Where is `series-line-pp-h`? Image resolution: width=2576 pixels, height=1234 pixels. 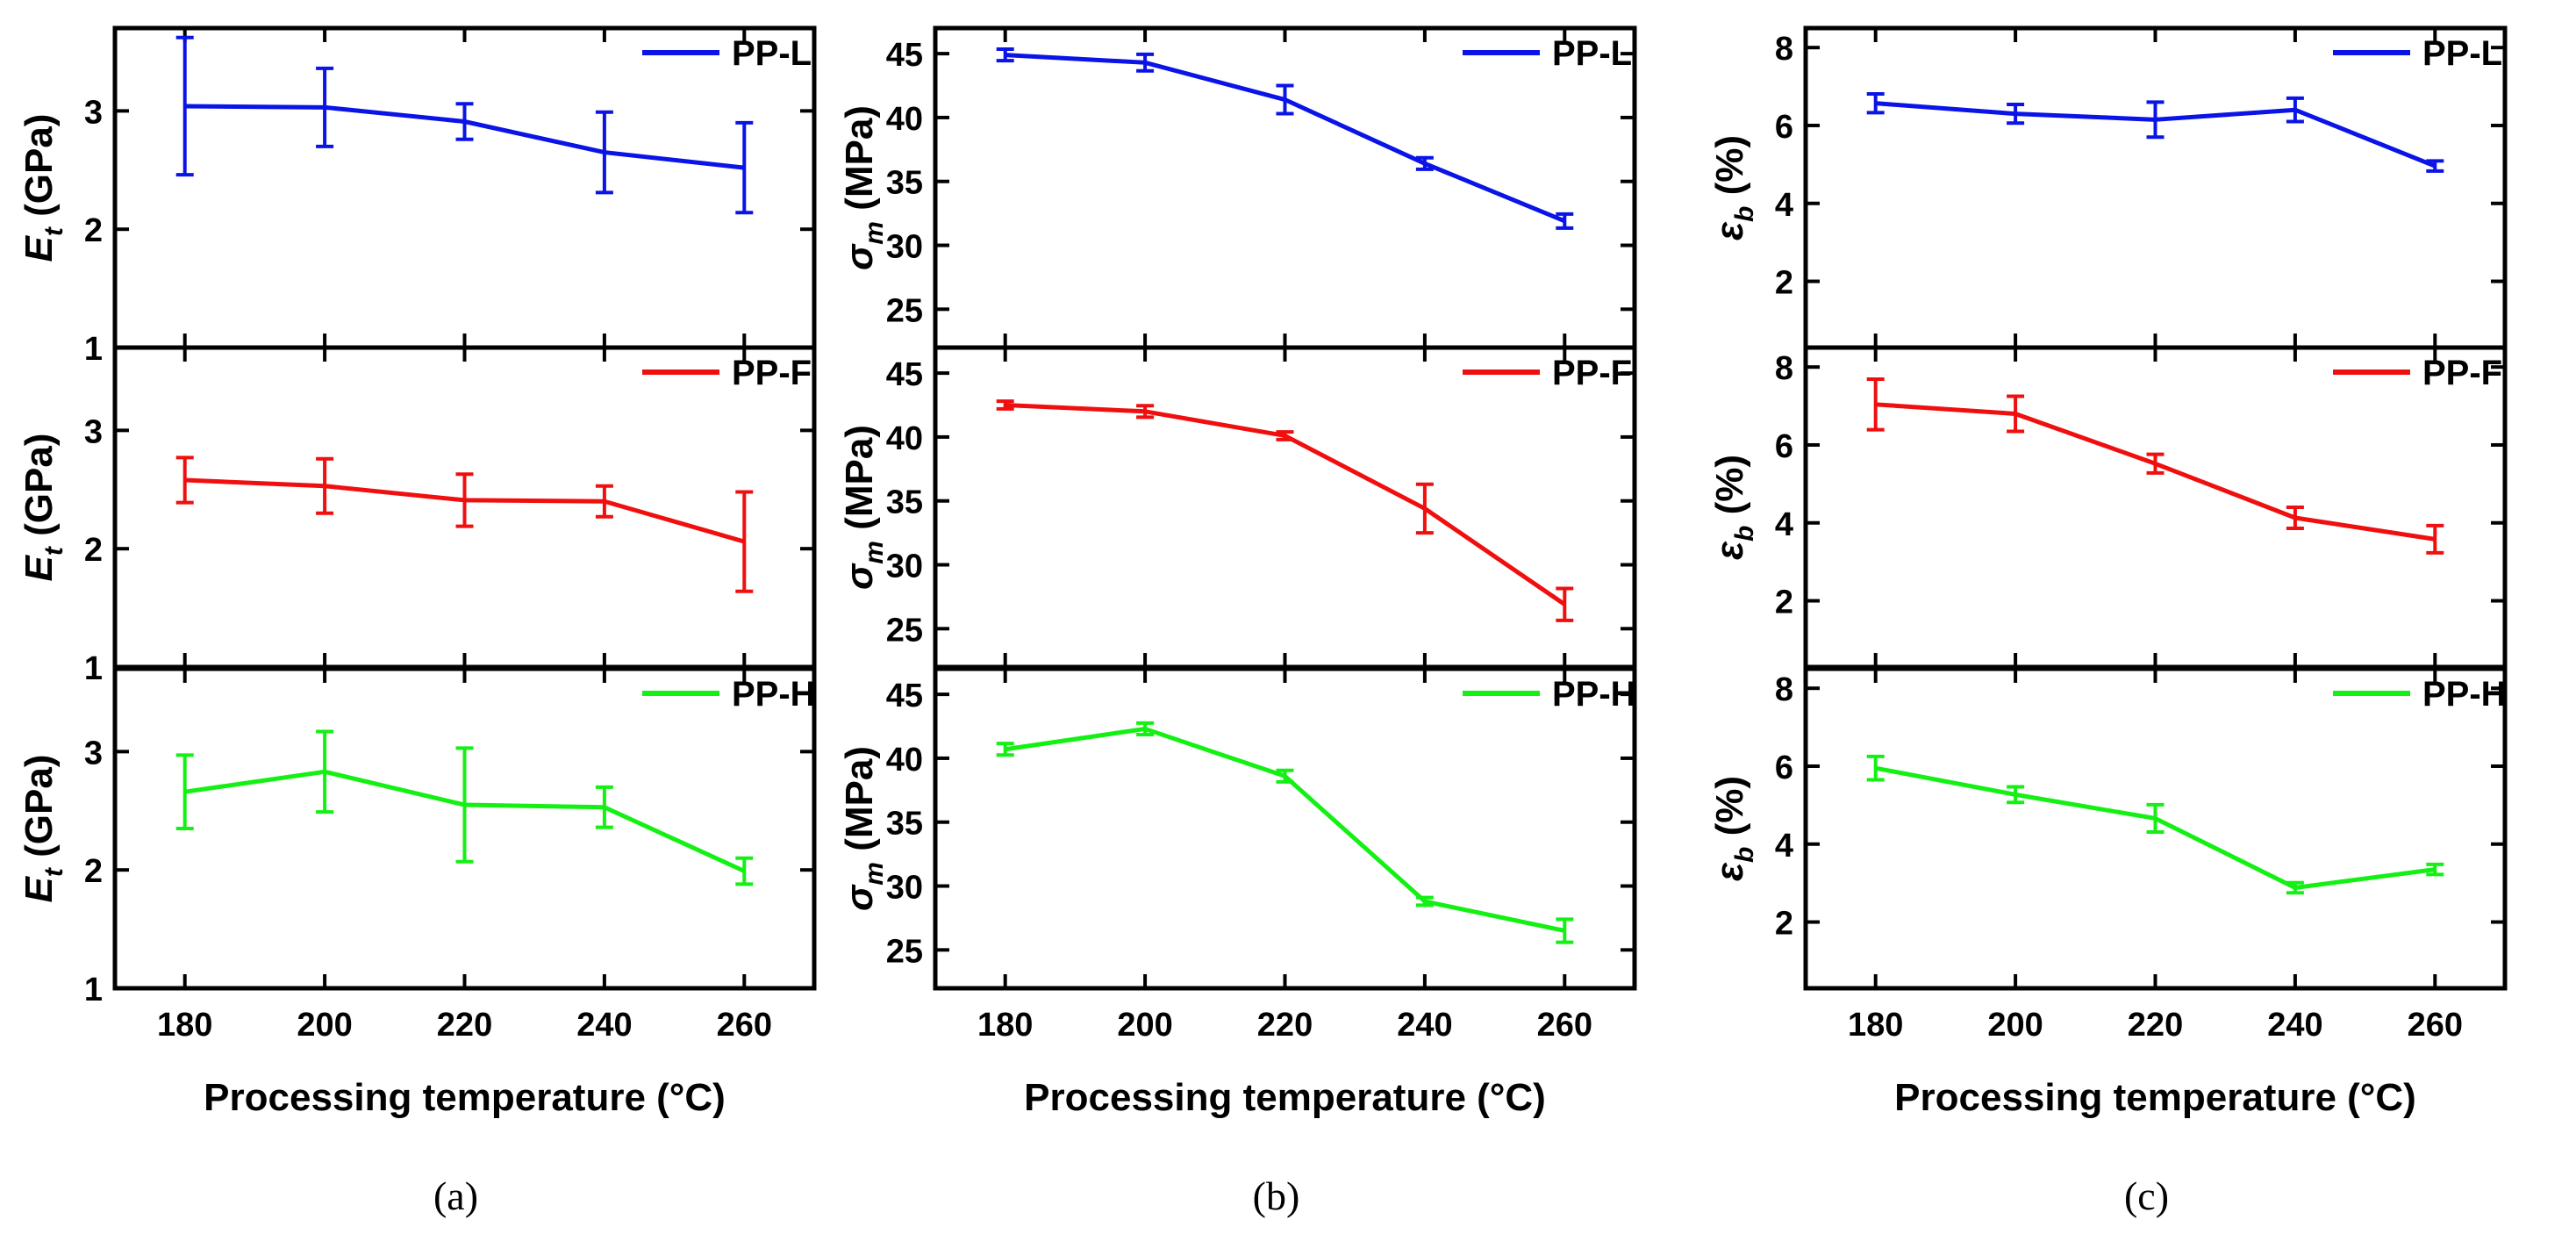
series-line-pp-h is located at coordinates (1285, 829).